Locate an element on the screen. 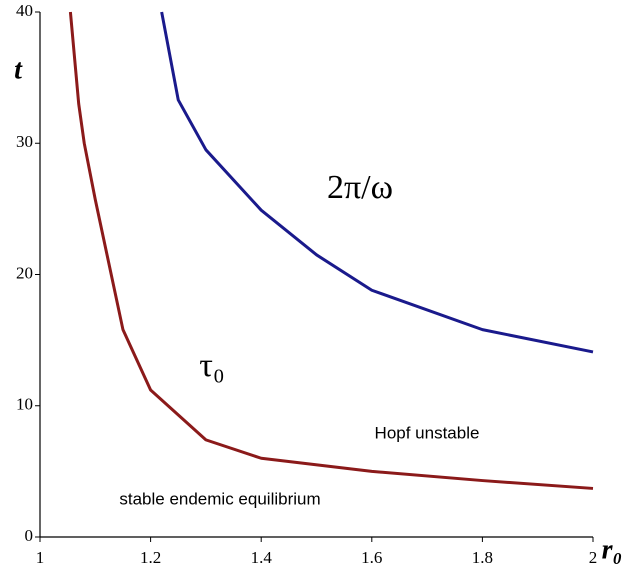 The width and height of the screenshot is (629, 574). x-tick-label: 1.2 is located at coordinates (150, 557).